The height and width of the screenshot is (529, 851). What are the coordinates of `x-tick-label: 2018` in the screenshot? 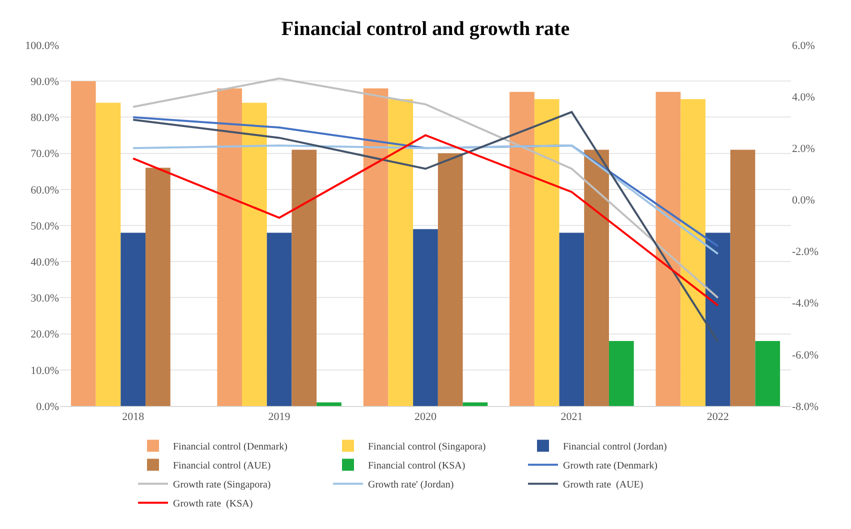 It's located at (133, 417).